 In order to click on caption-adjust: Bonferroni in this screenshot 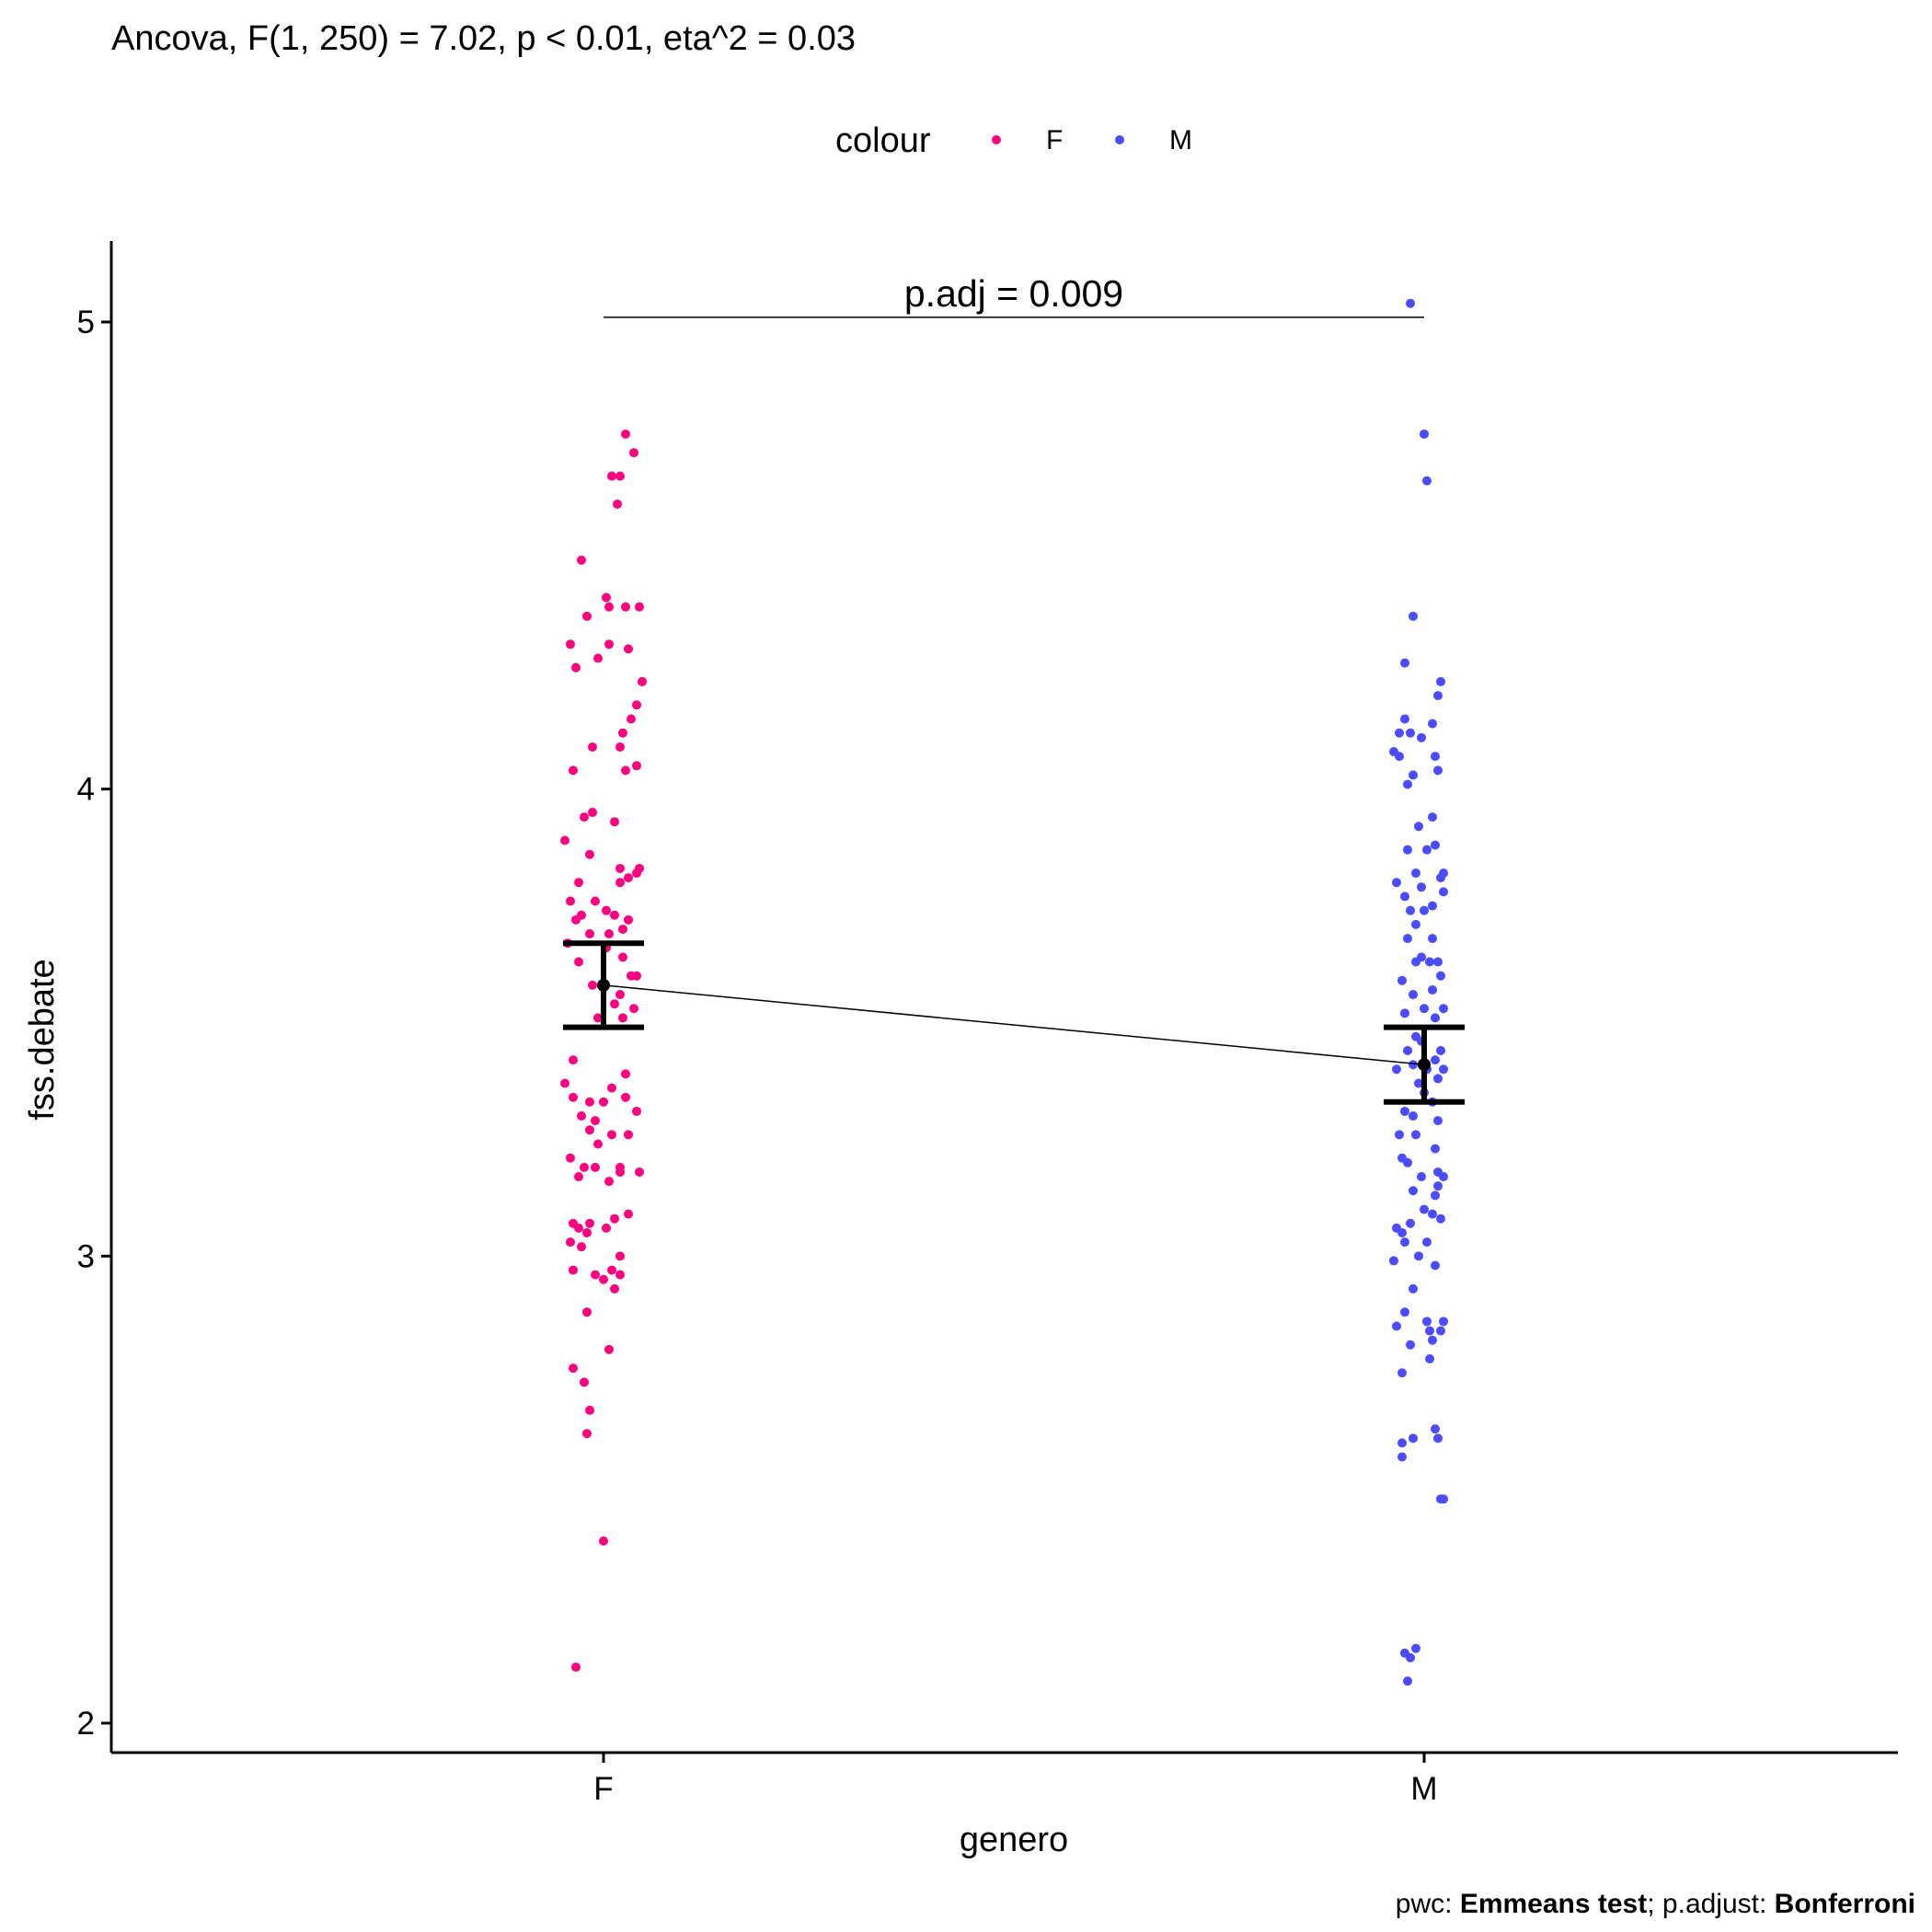, I will do `click(1845, 1904)`.